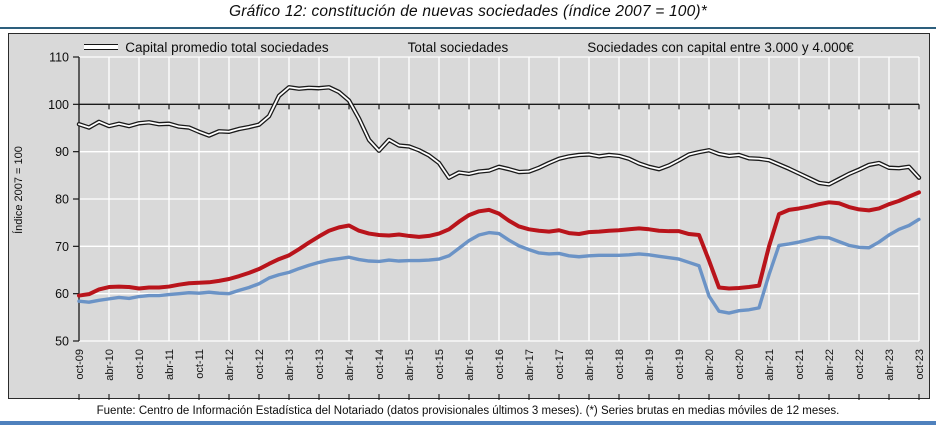 The width and height of the screenshot is (936, 425). Describe the element at coordinates (200, 364) in the screenshot. I see `svg-text: oct-11` at that location.